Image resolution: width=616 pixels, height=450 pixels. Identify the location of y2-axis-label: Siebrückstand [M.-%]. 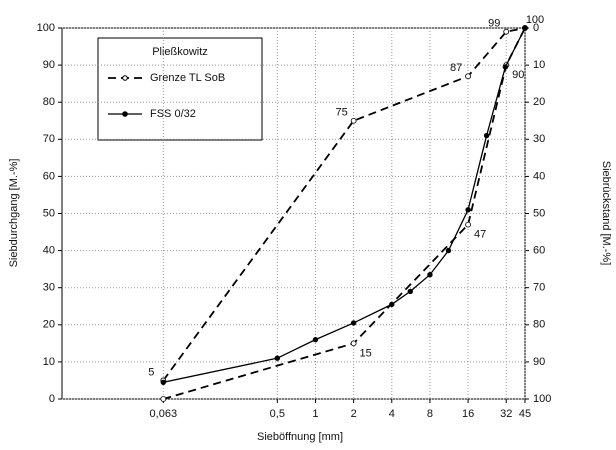
(606, 213).